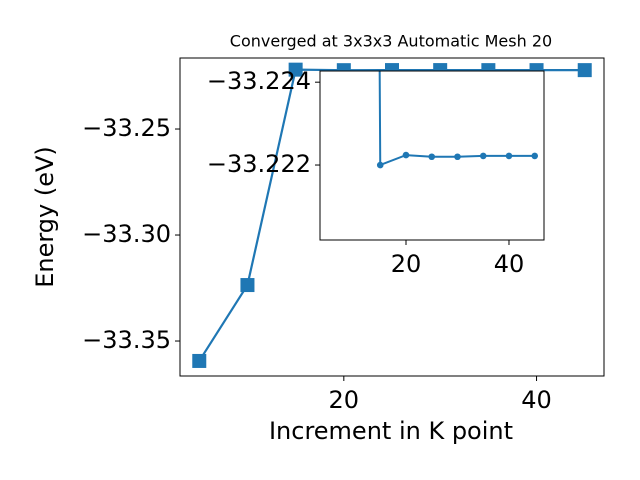 This screenshot has width=640, height=480. I want to click on y-tick-label: −33.30, so click(126, 234).